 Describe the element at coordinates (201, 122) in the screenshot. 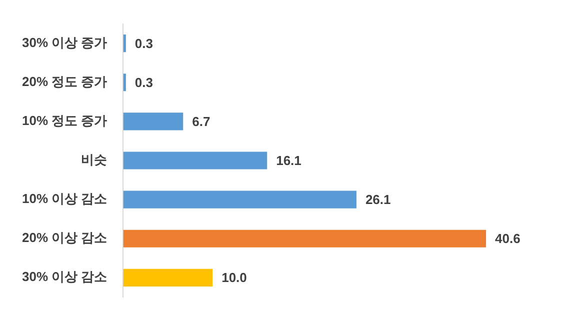

I see `data-label: 6.7` at that location.